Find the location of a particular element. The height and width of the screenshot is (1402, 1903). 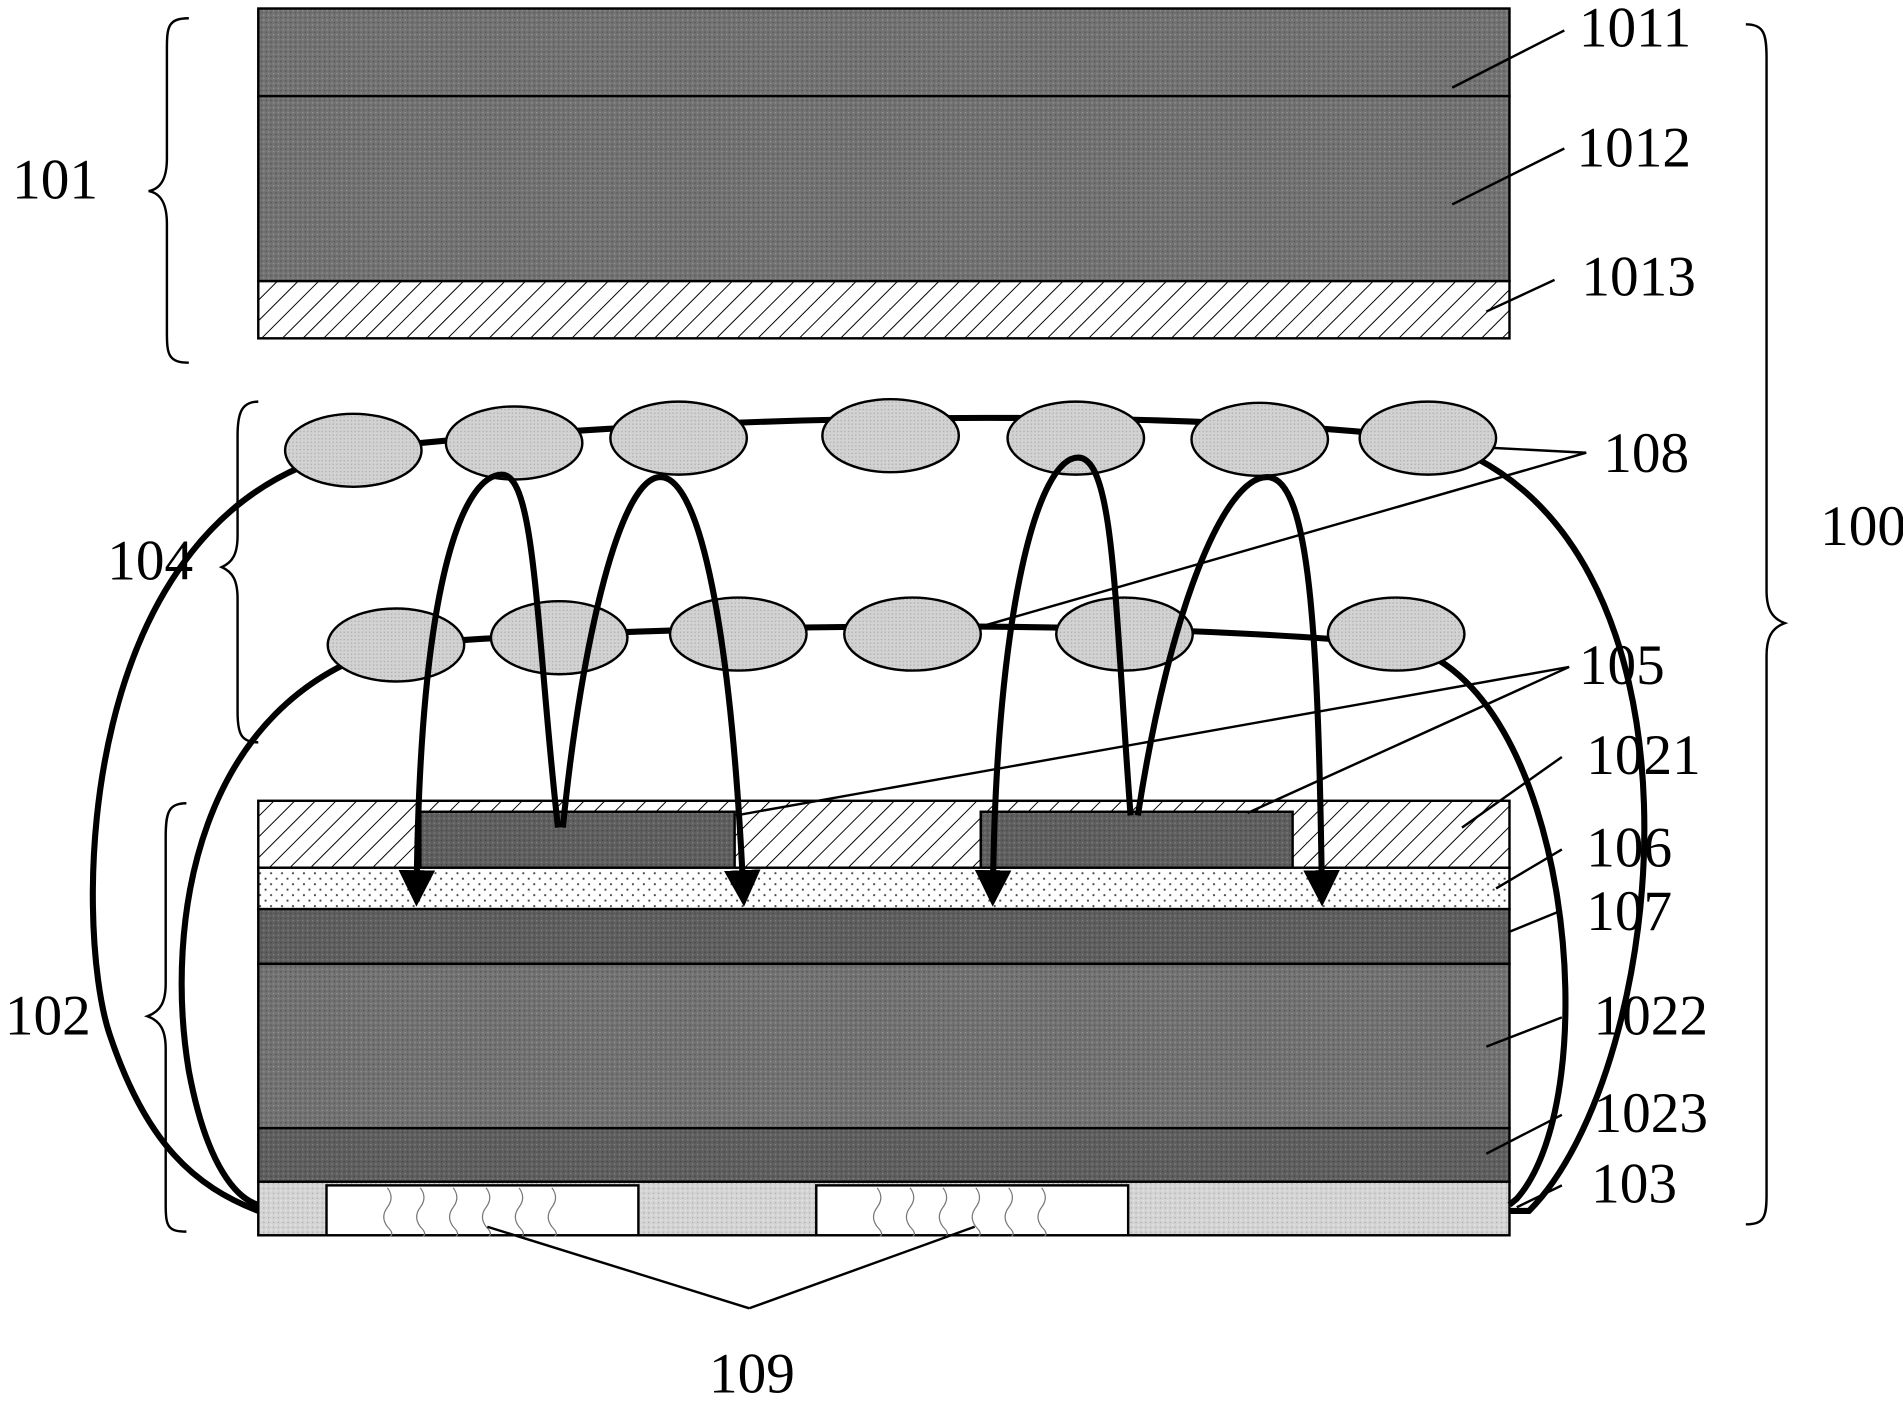

leader-109-a is located at coordinates (618, 1267).